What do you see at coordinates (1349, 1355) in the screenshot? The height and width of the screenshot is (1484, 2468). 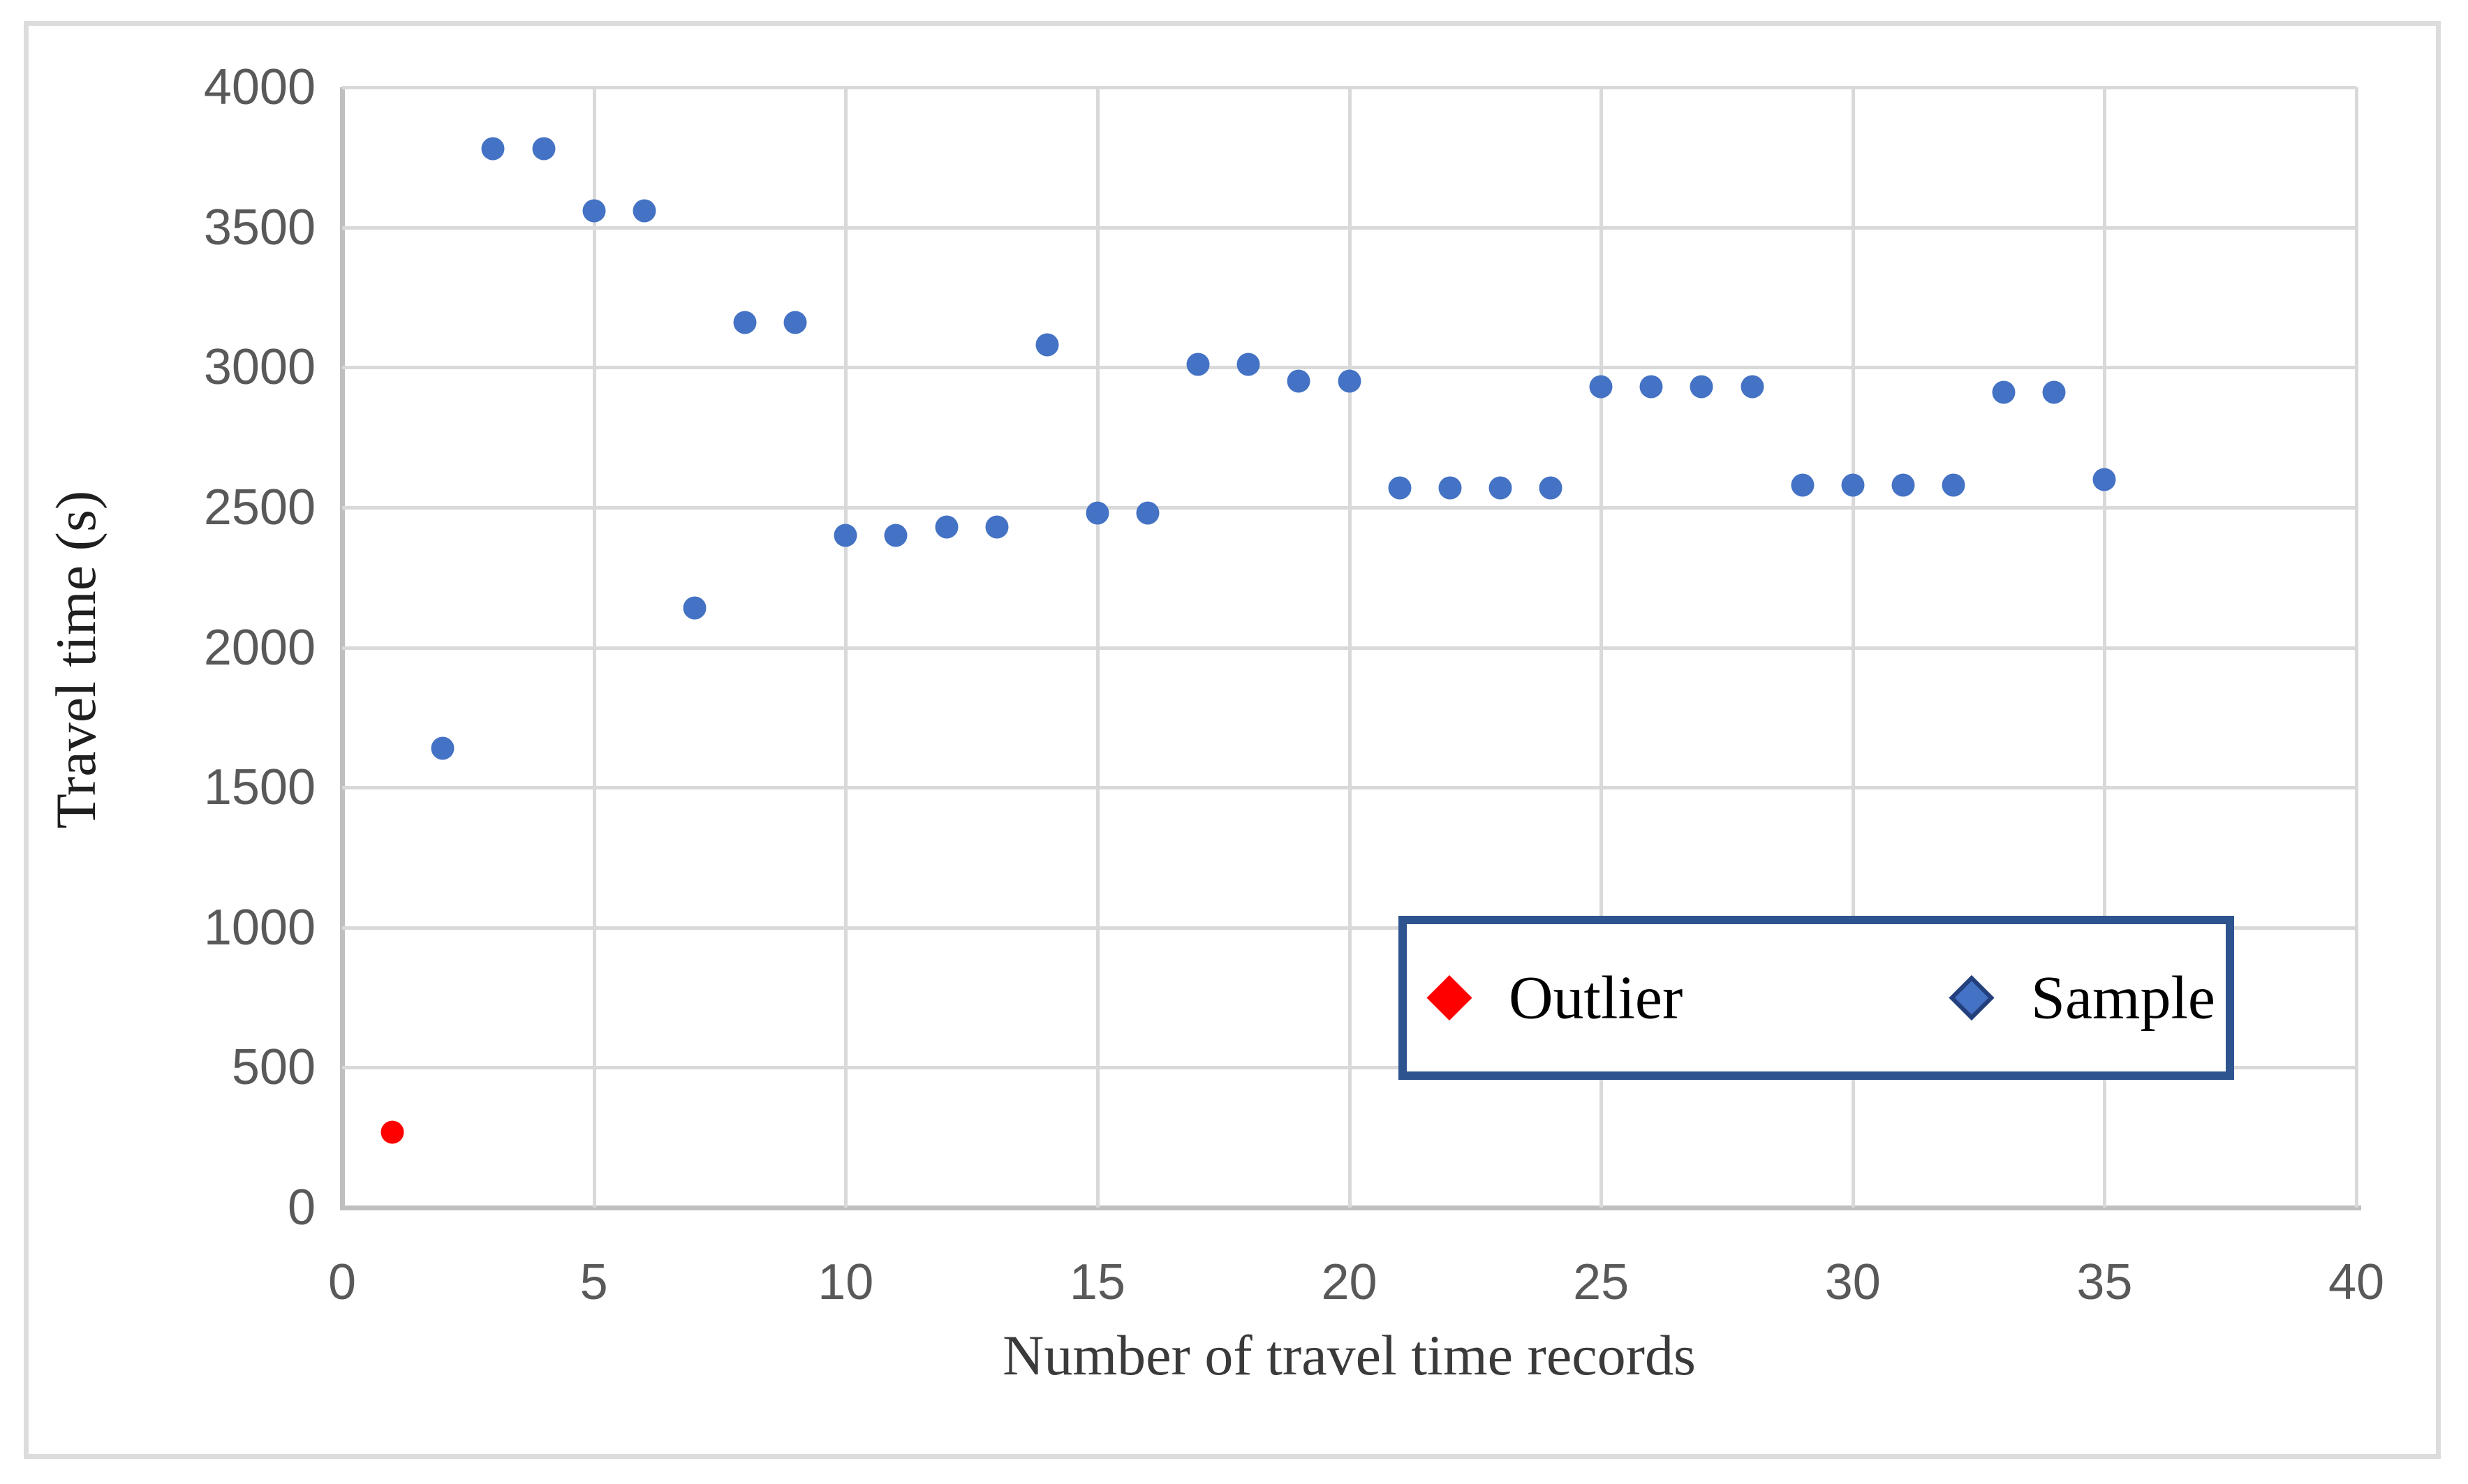 I see `x-axis-title: Number of travel time records` at bounding box center [1349, 1355].